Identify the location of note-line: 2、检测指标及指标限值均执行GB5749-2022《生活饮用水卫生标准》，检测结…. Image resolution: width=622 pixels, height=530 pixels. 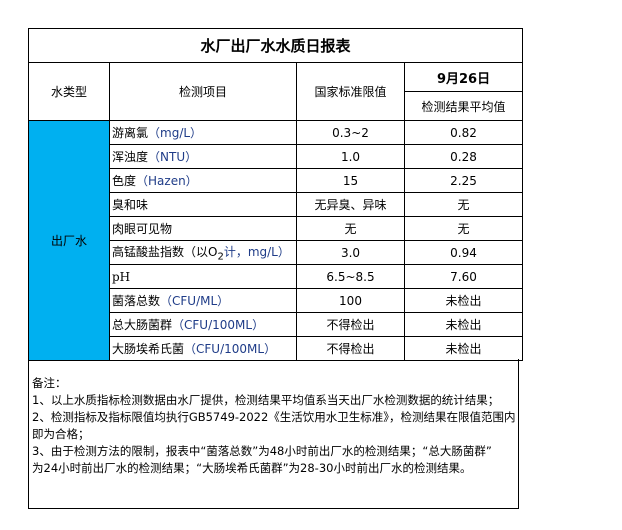
(274, 417).